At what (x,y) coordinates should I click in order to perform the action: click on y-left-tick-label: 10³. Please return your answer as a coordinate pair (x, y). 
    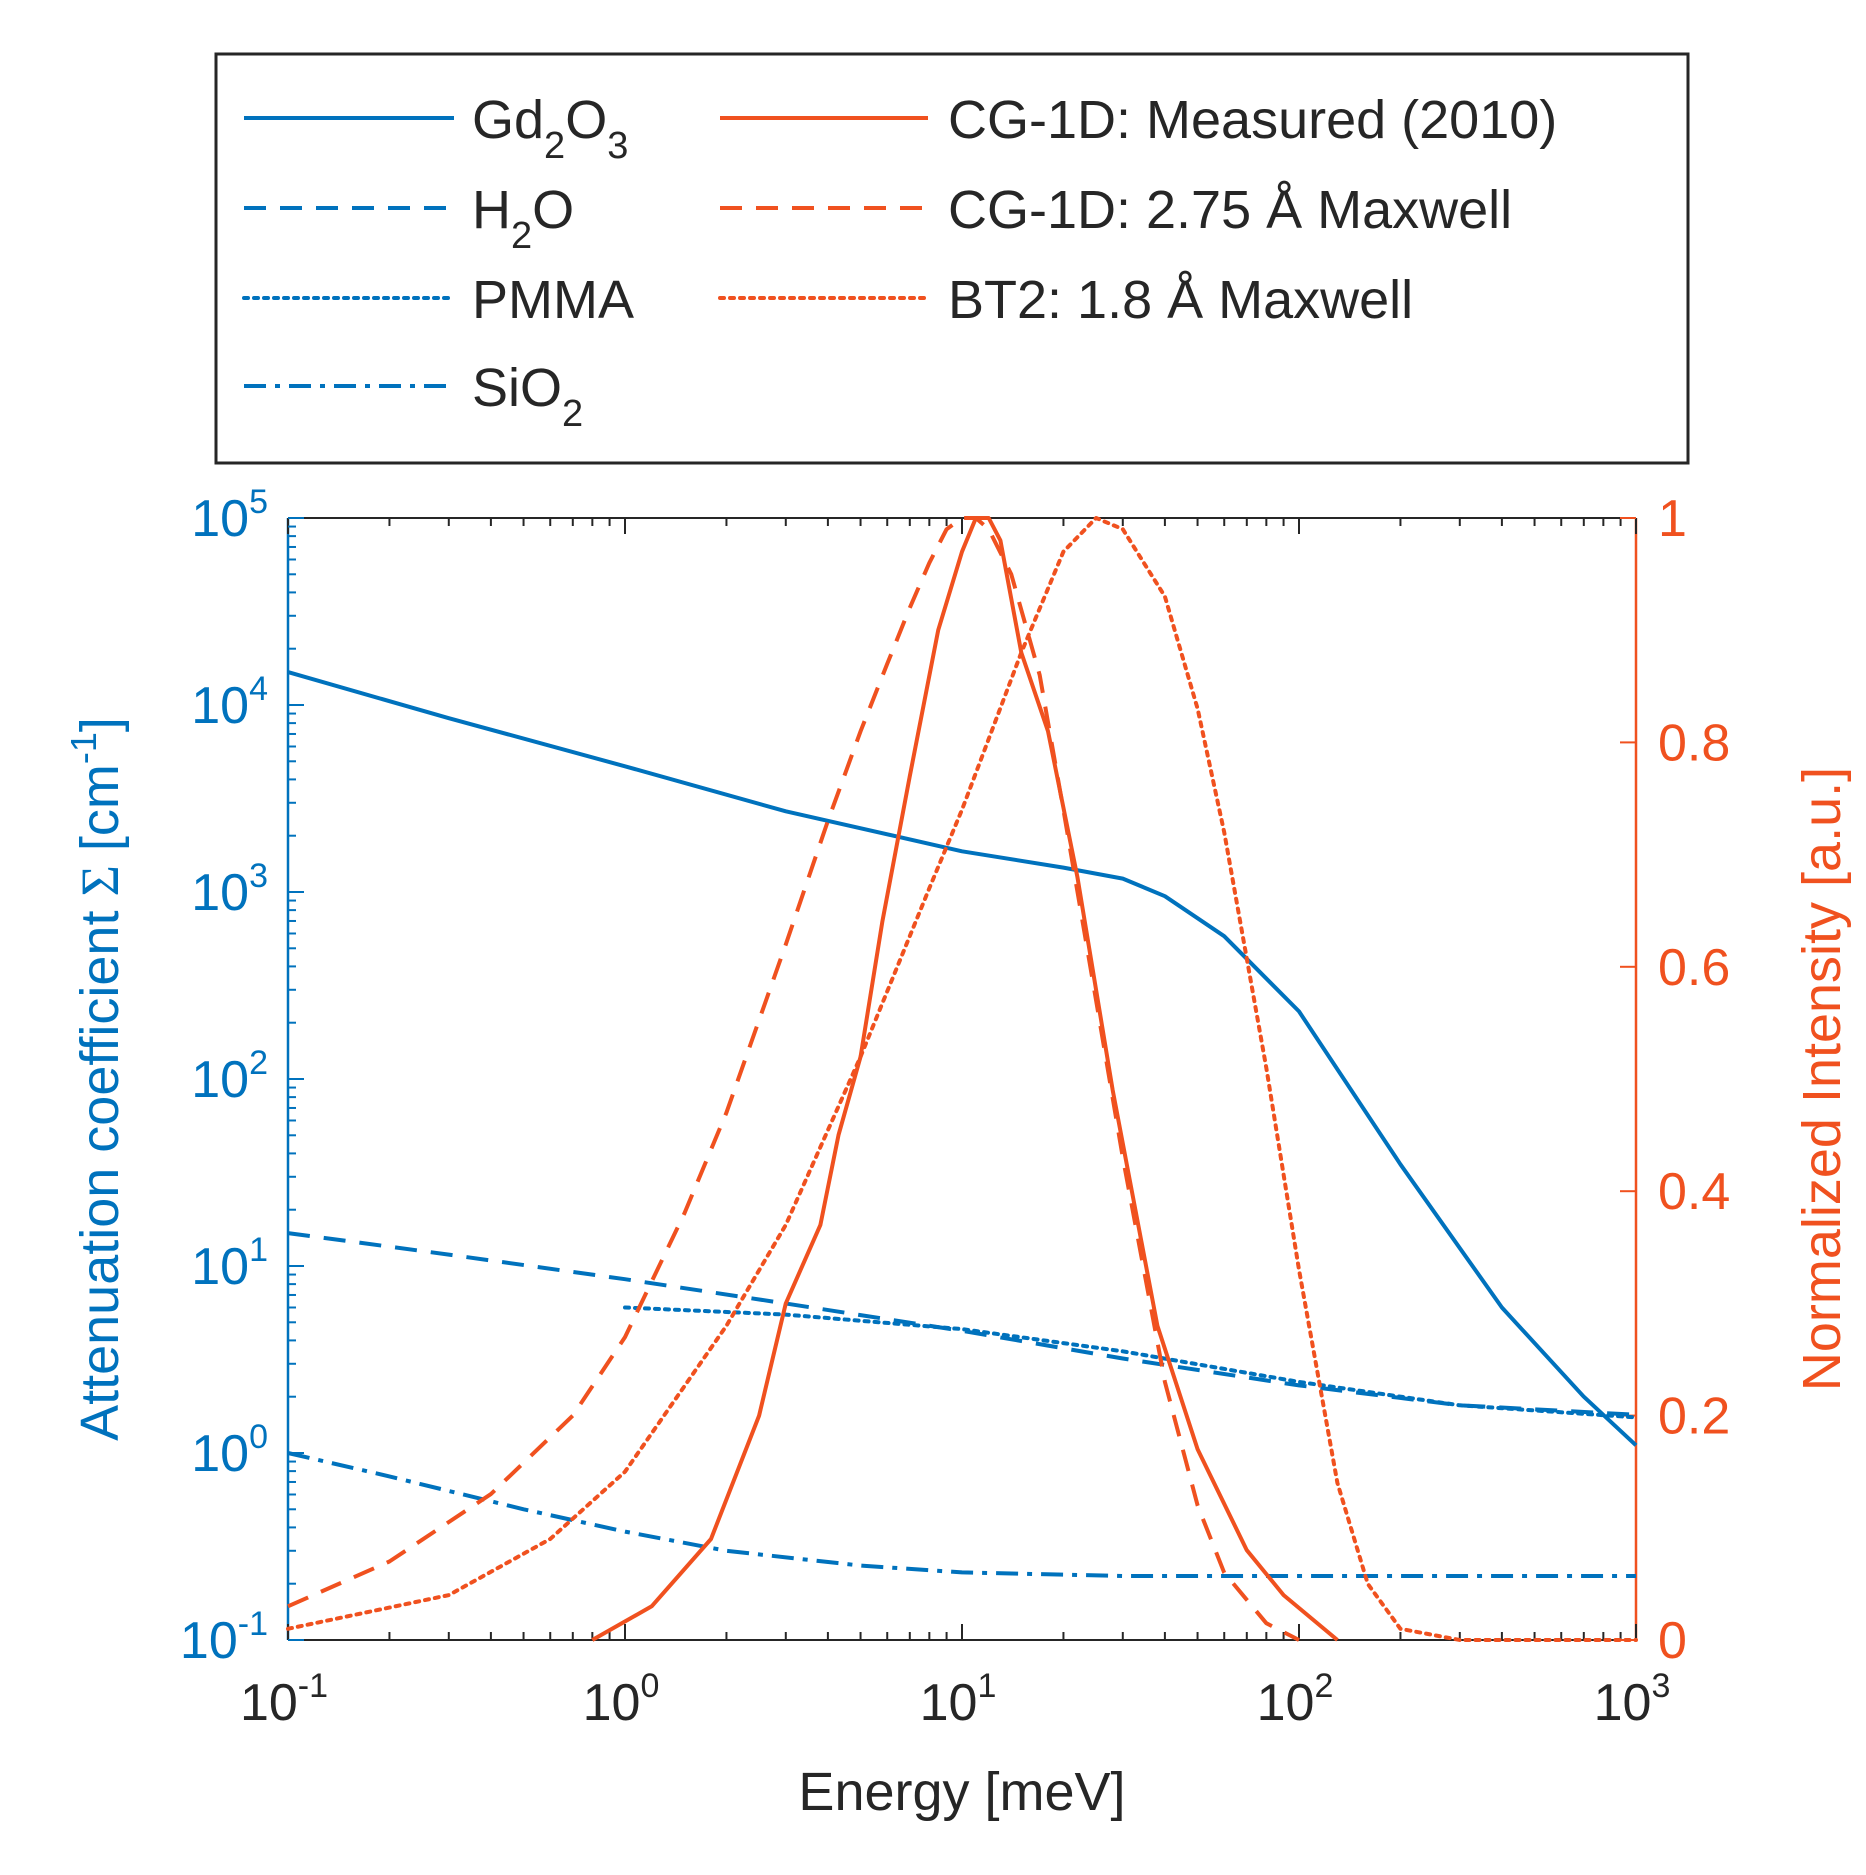
    Looking at the image, I should click on (229, 889).